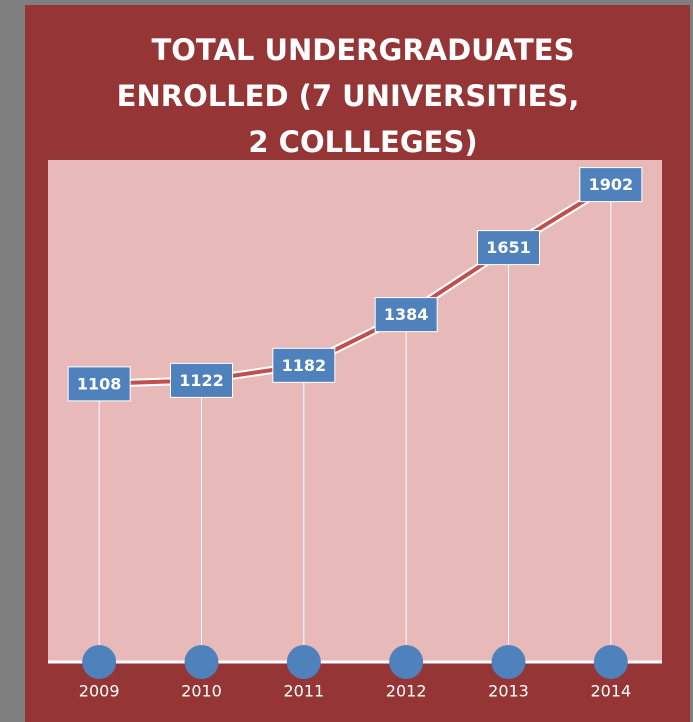  Describe the element at coordinates (508, 691) in the screenshot. I see `x-tick-label: 2013` at that location.